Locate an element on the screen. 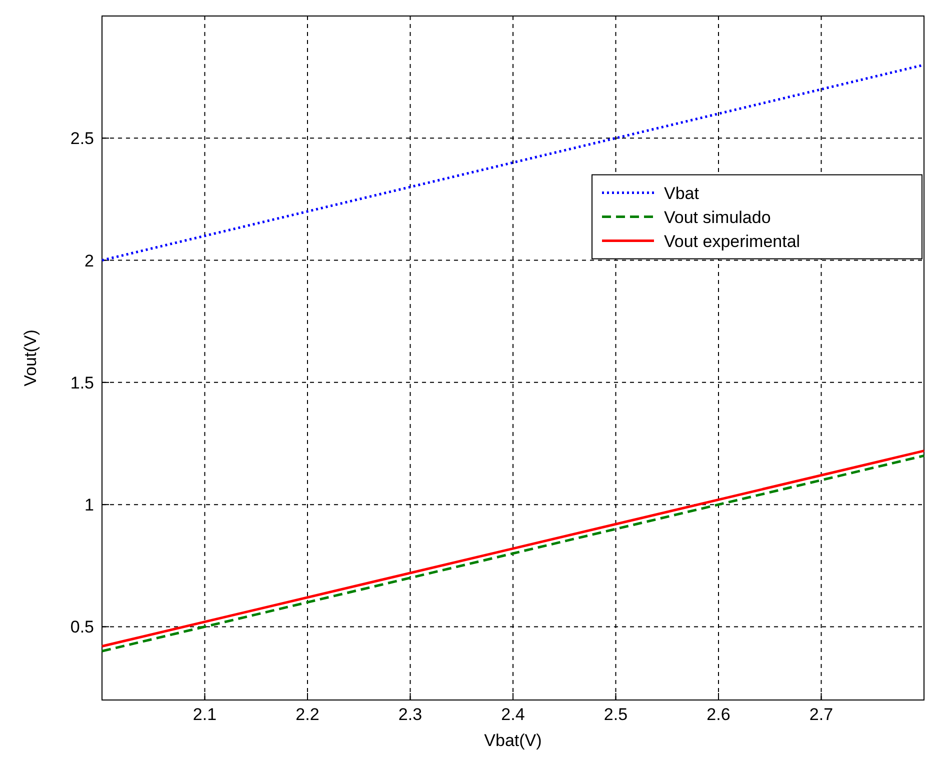  legend-label: Vout simulado is located at coordinates (717, 217).